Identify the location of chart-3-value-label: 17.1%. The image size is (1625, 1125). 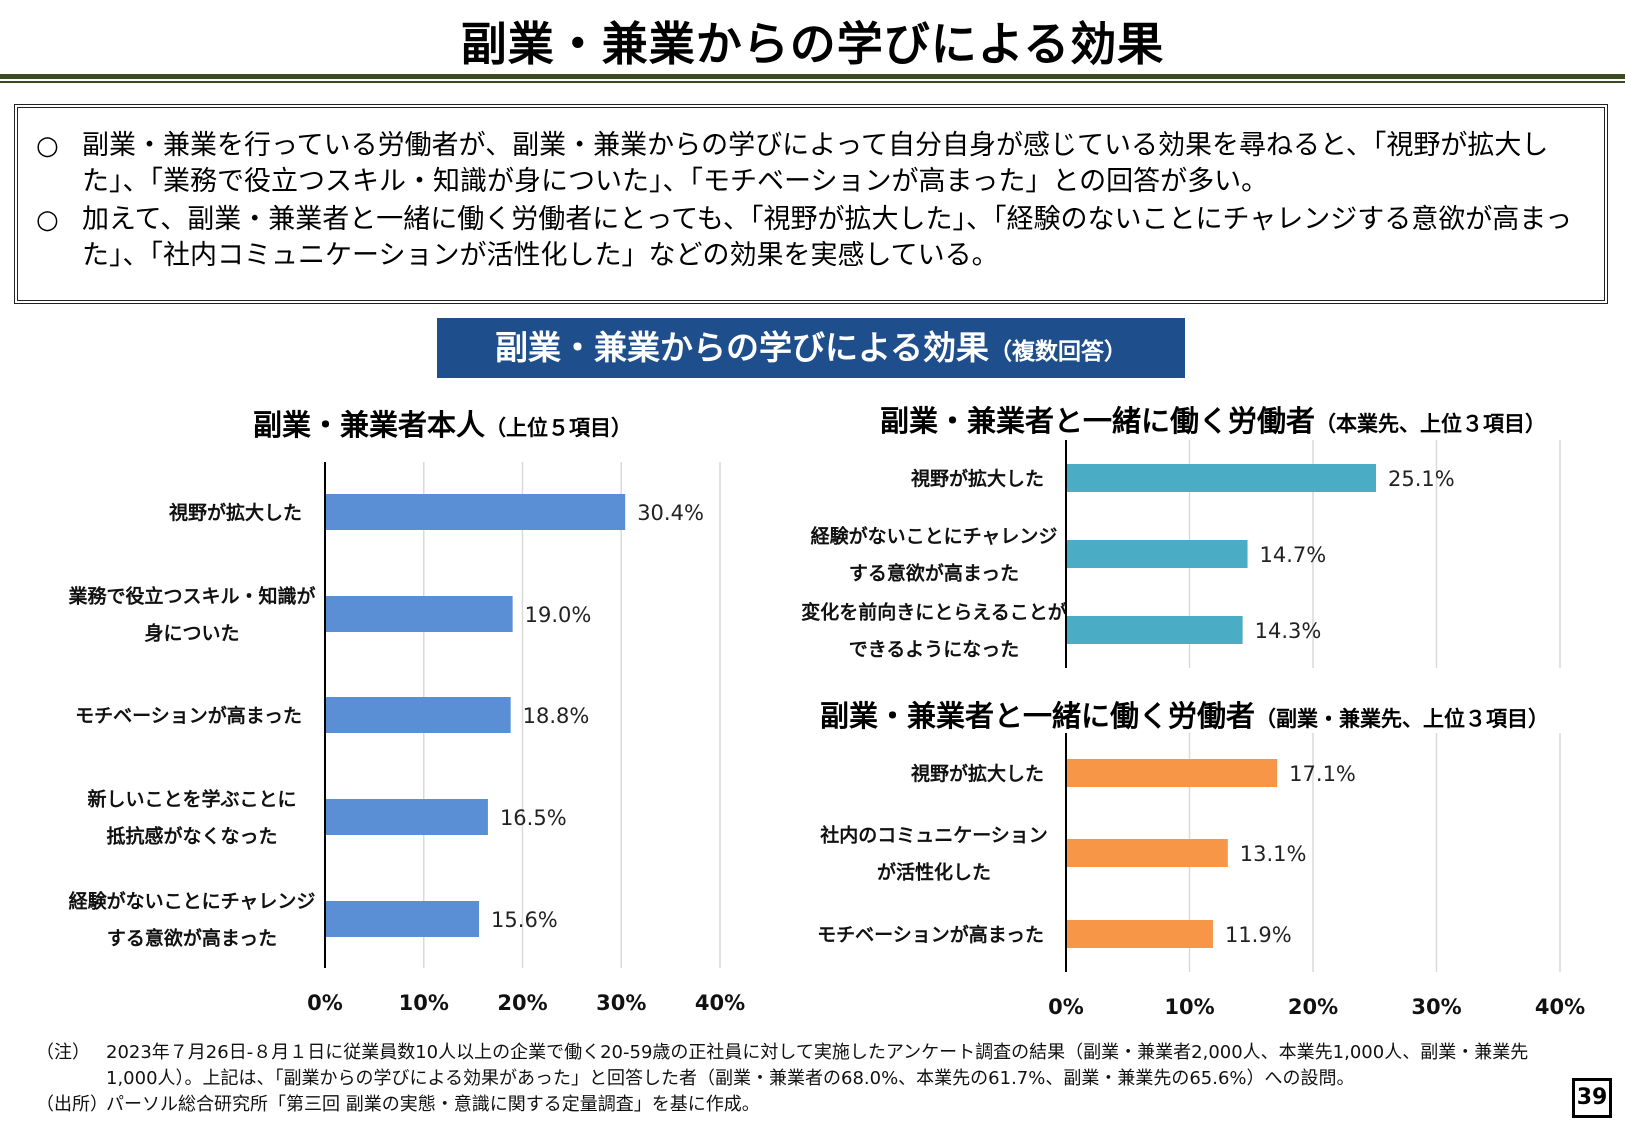
(1322, 774).